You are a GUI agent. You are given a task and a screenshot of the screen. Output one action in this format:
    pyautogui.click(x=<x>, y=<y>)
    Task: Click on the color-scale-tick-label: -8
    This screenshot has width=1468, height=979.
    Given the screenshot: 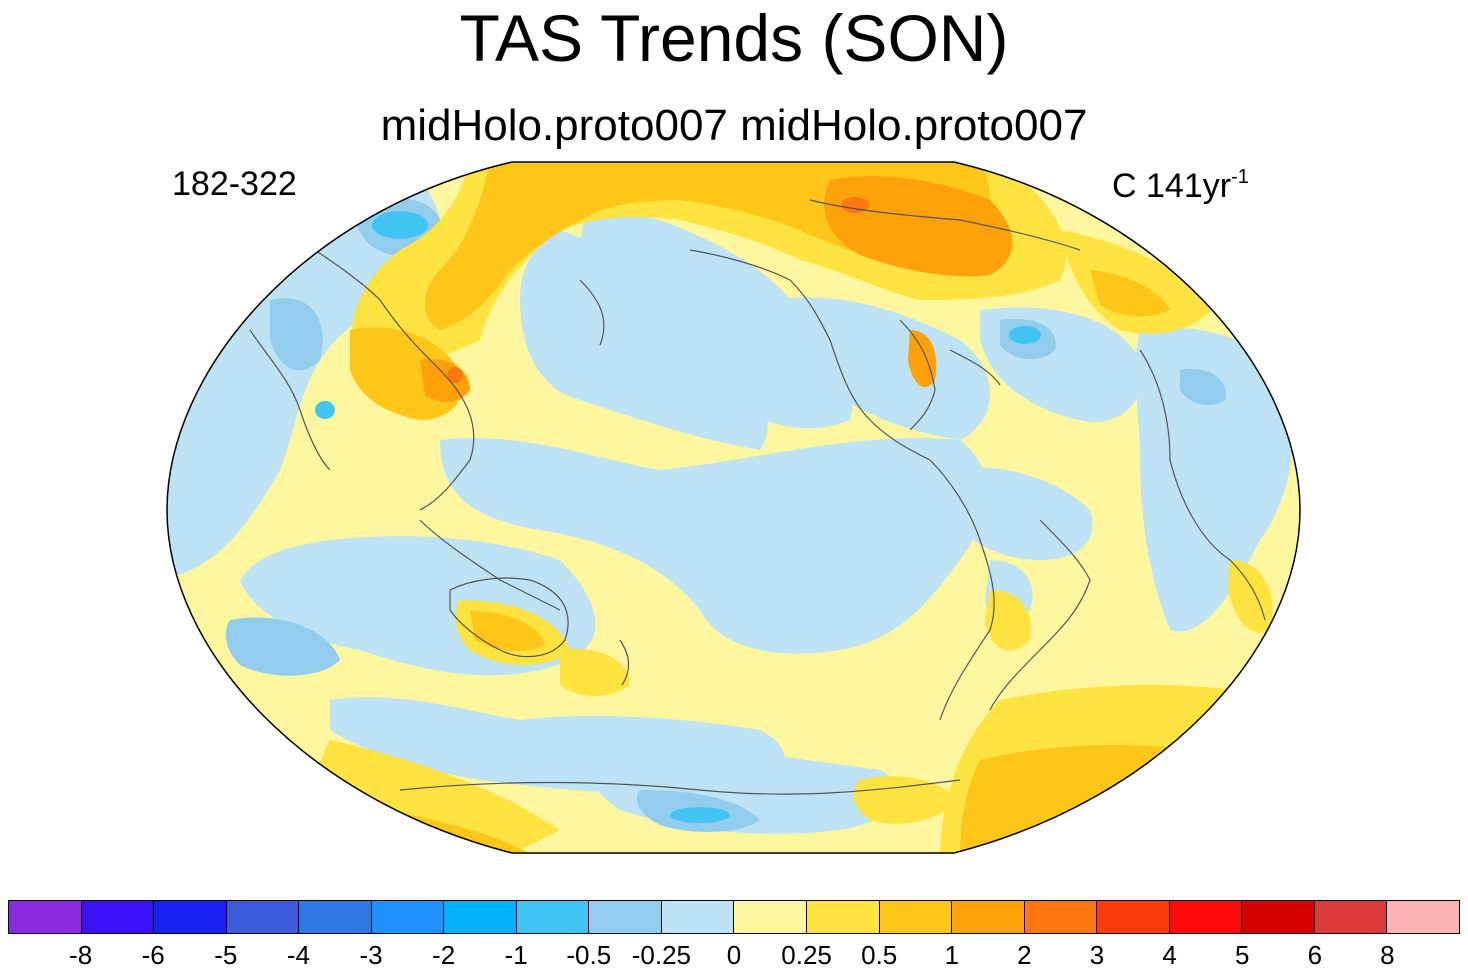 What is the action you would take?
    pyautogui.click(x=81, y=955)
    